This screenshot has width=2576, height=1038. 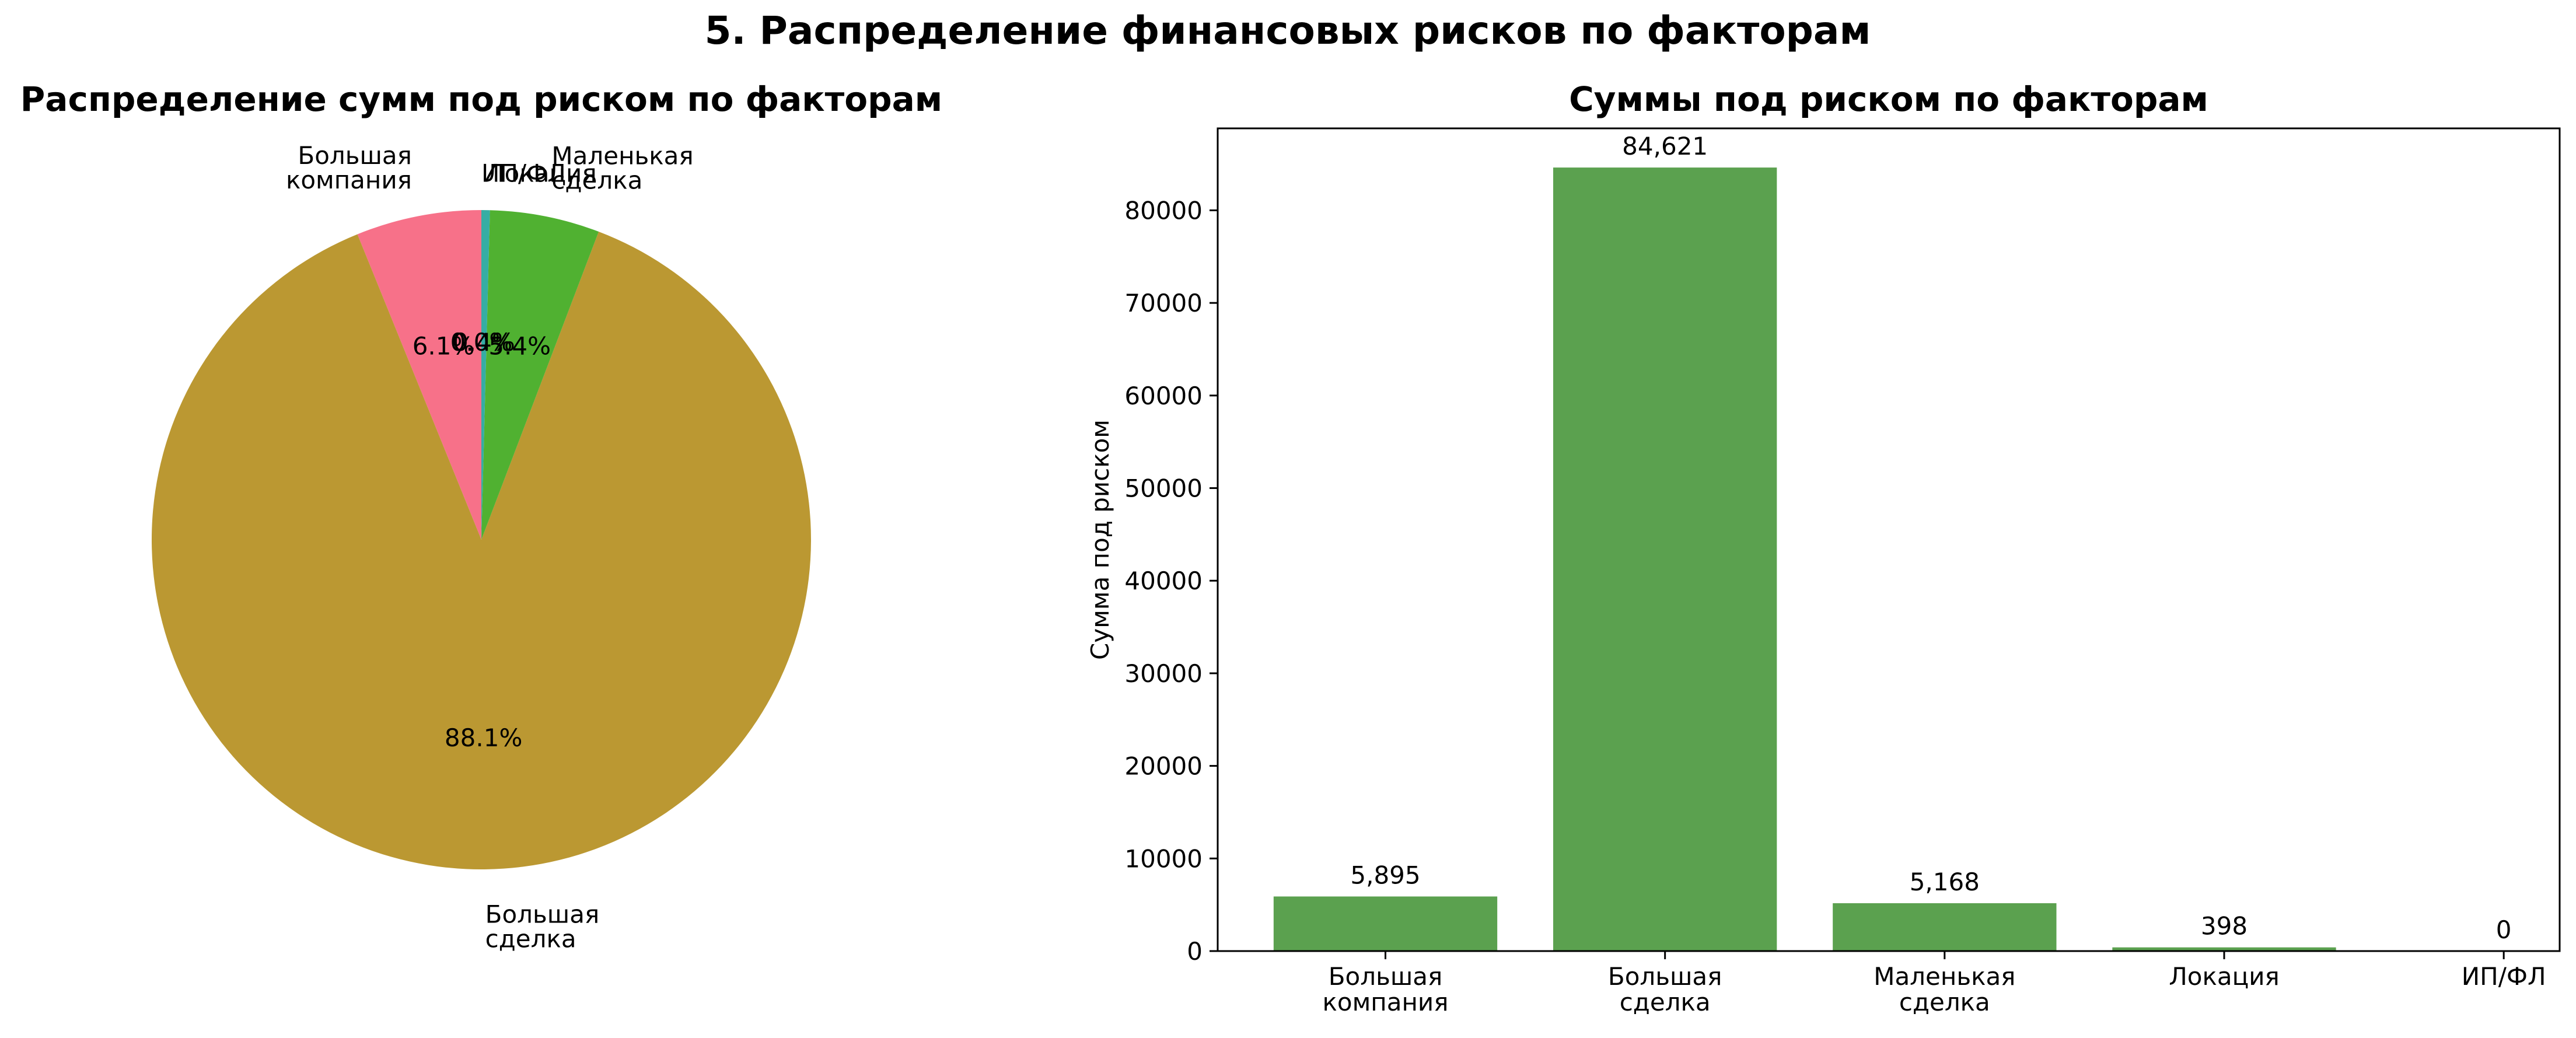 I want to click on x-tick-label-ип-фл: ИП/ФЛ, so click(x=2504, y=976).